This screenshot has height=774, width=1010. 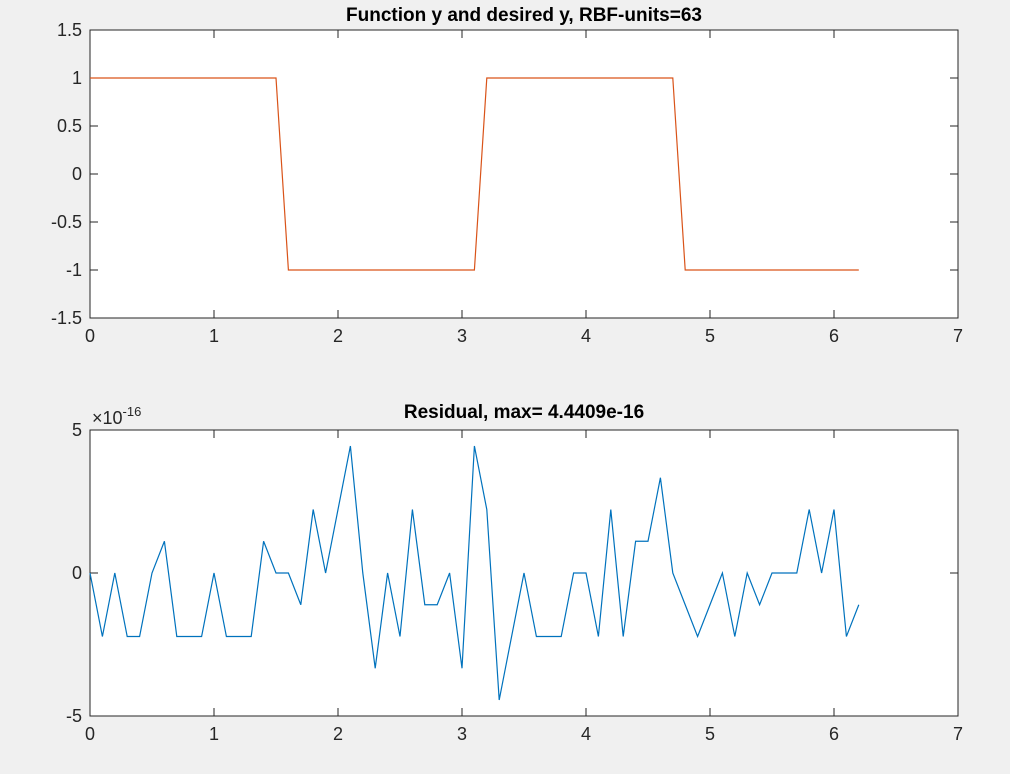 I want to click on chart-title: Residual, max= 4.4409e-16, so click(x=524, y=412).